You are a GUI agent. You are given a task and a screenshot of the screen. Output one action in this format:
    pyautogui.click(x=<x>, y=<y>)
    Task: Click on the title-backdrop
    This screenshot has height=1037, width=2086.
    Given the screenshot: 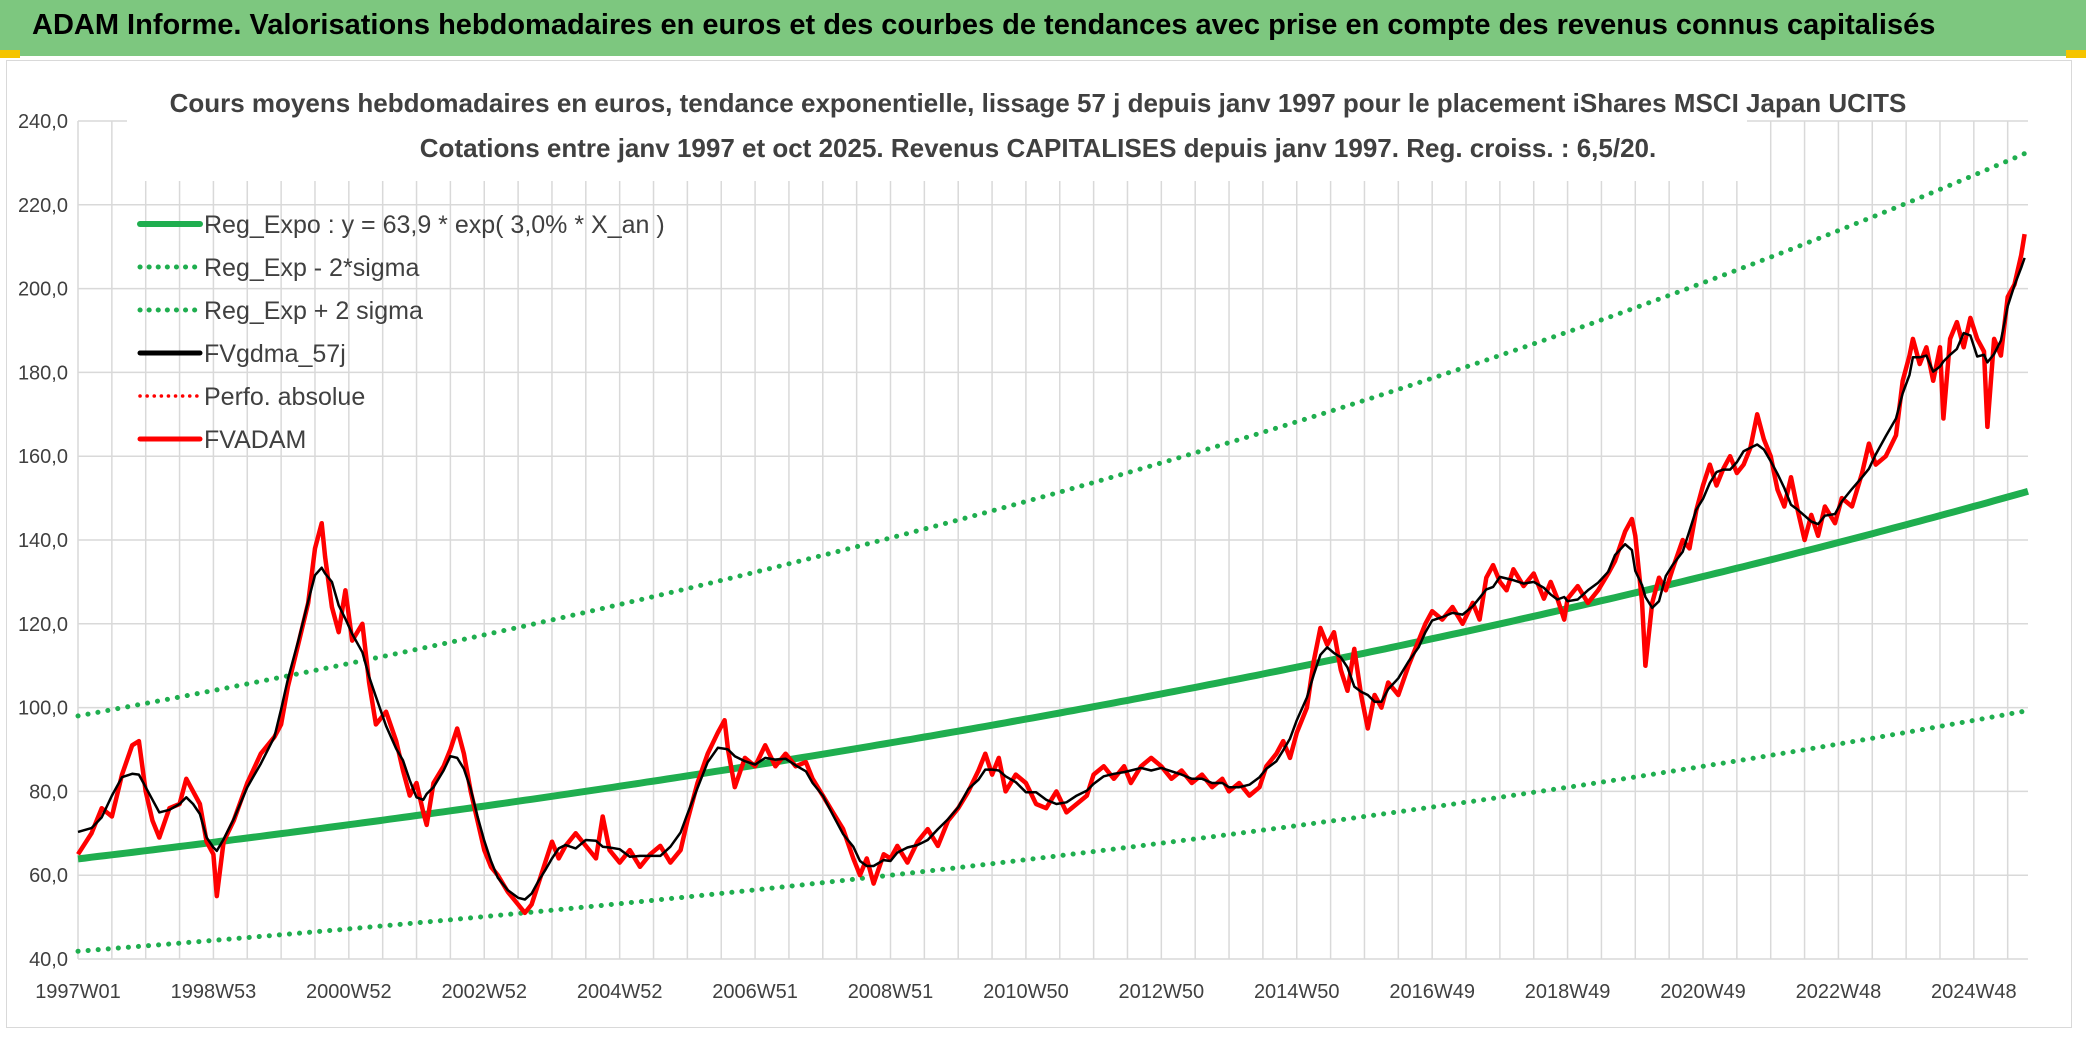 What is the action you would take?
    pyautogui.click(x=937, y=131)
    